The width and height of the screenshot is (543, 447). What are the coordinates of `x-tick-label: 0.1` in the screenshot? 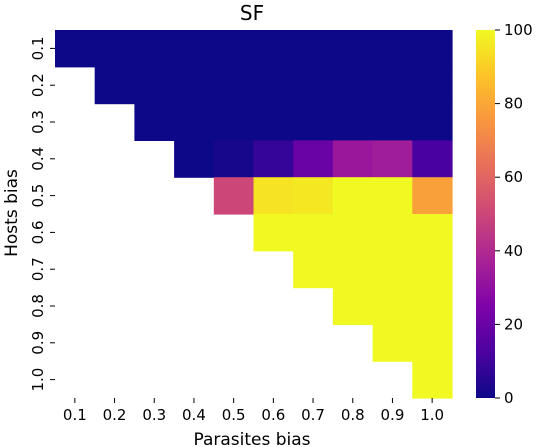 It's located at (75, 415).